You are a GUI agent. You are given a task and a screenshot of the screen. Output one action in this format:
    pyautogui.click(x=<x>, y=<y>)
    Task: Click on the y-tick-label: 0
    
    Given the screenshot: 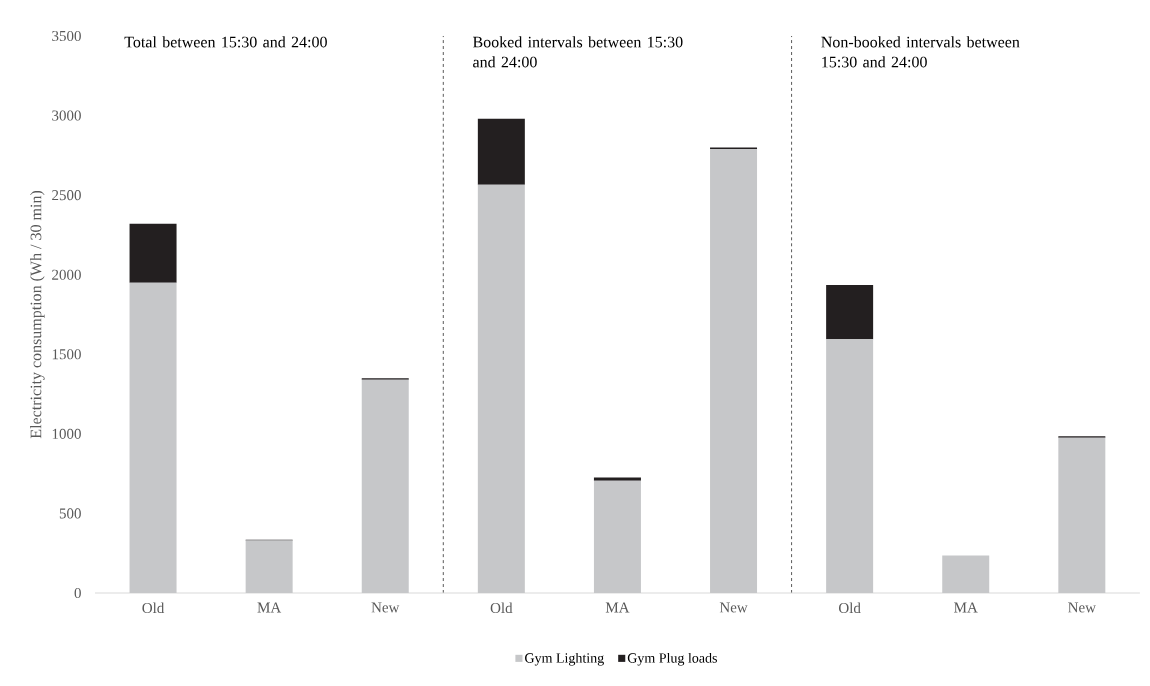 What is the action you would take?
    pyautogui.click(x=77, y=593)
    